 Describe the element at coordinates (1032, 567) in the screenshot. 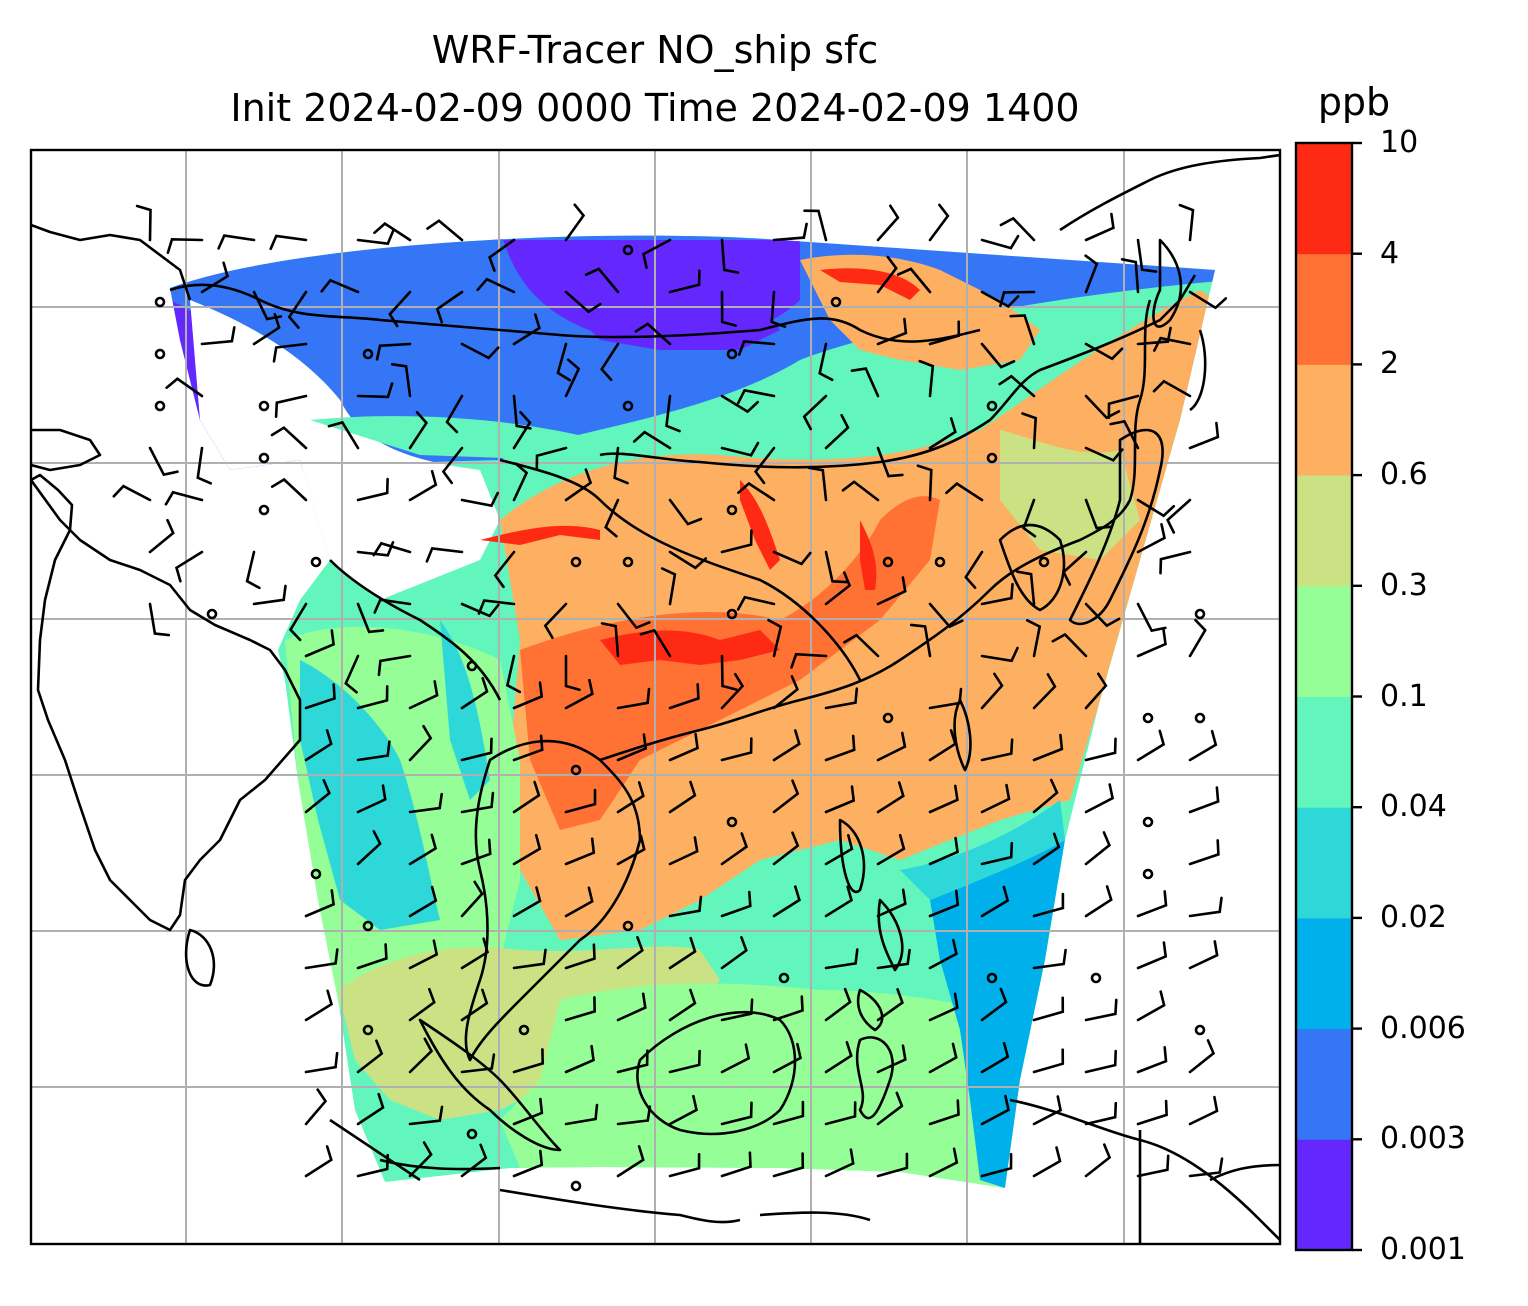

I see `coastline-korea` at that location.